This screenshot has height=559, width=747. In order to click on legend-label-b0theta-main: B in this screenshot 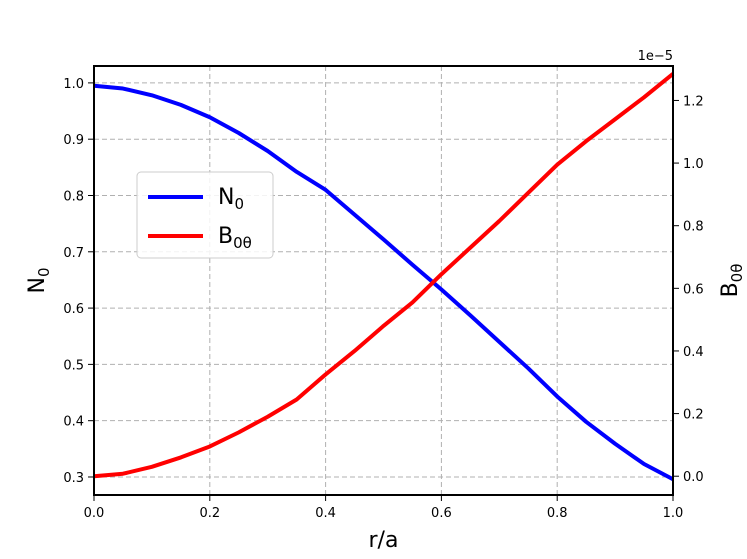, I will do `click(225, 236)`.